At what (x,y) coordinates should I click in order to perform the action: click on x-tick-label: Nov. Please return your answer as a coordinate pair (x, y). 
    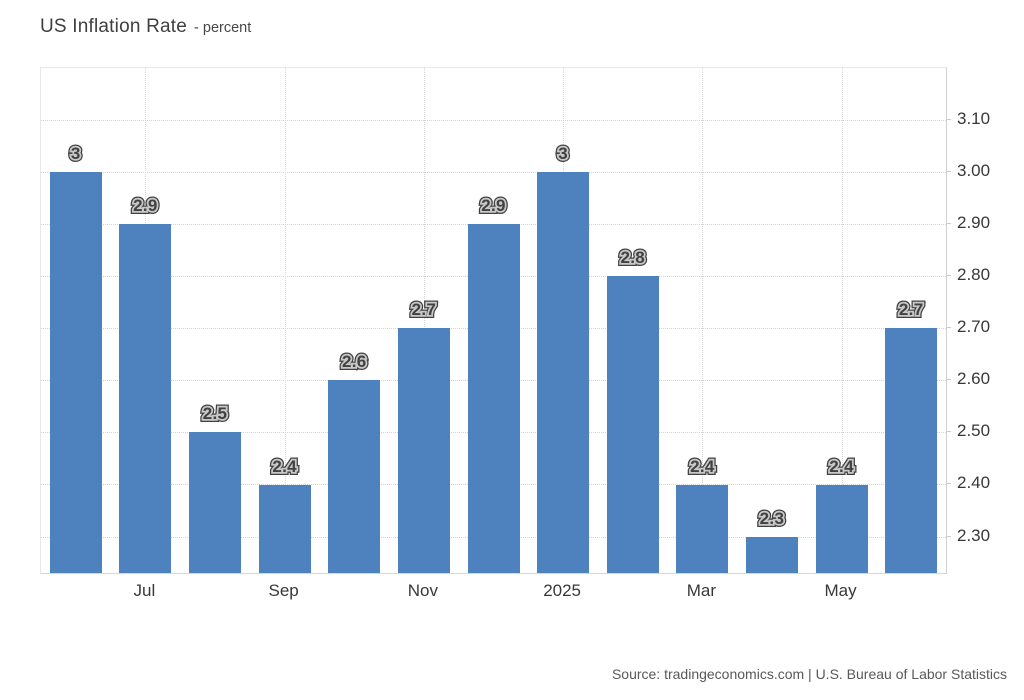
    Looking at the image, I should click on (422, 590).